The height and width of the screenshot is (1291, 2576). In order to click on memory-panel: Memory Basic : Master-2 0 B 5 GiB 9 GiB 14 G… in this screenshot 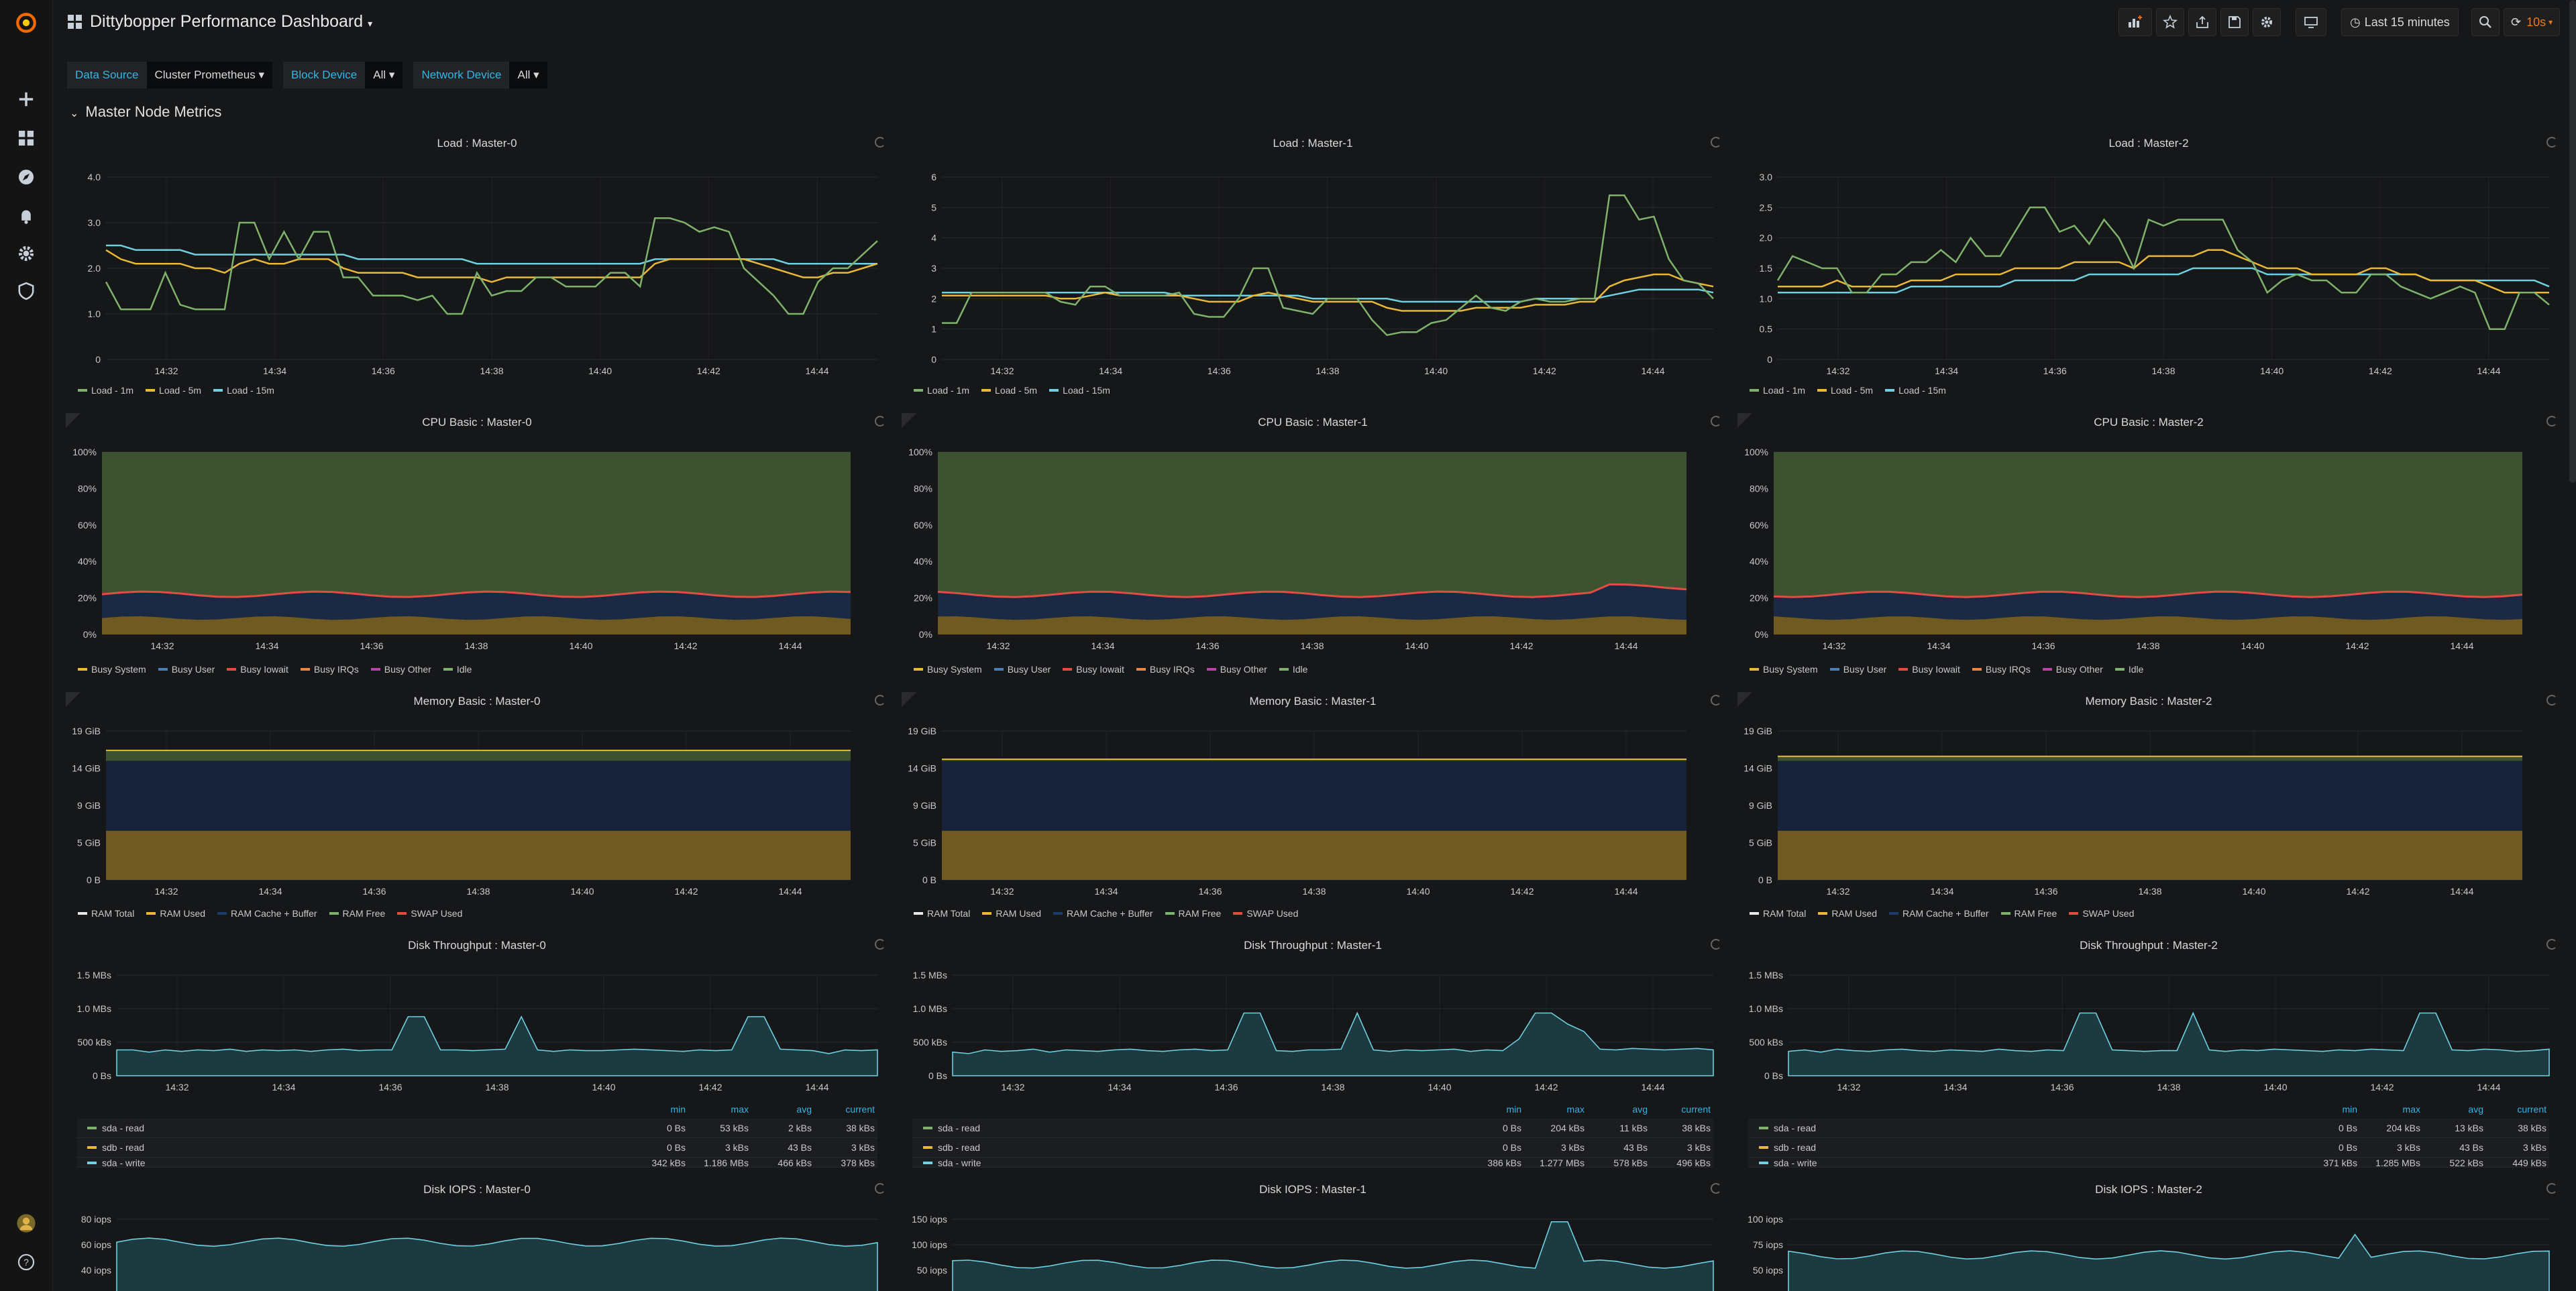, I will do `click(2148, 807)`.